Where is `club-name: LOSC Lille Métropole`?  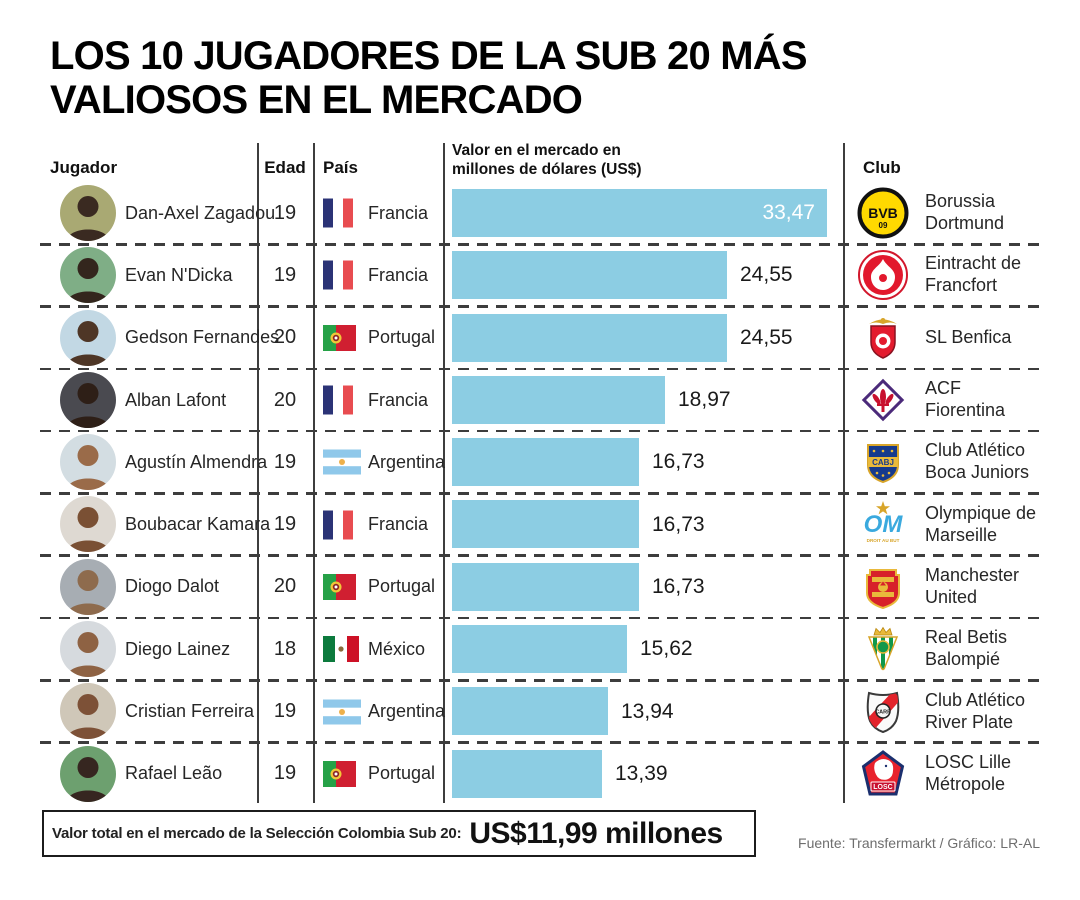 club-name: LOSC Lille Métropole is located at coordinates (968, 772).